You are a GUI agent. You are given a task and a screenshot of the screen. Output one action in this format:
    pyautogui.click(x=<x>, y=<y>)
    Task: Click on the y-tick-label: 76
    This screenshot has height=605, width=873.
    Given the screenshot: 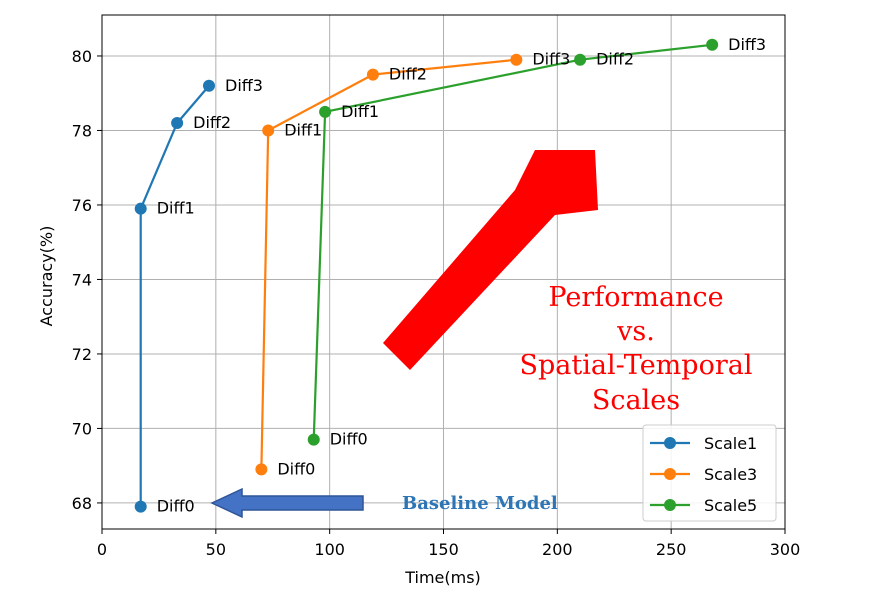 What is the action you would take?
    pyautogui.click(x=82, y=205)
    